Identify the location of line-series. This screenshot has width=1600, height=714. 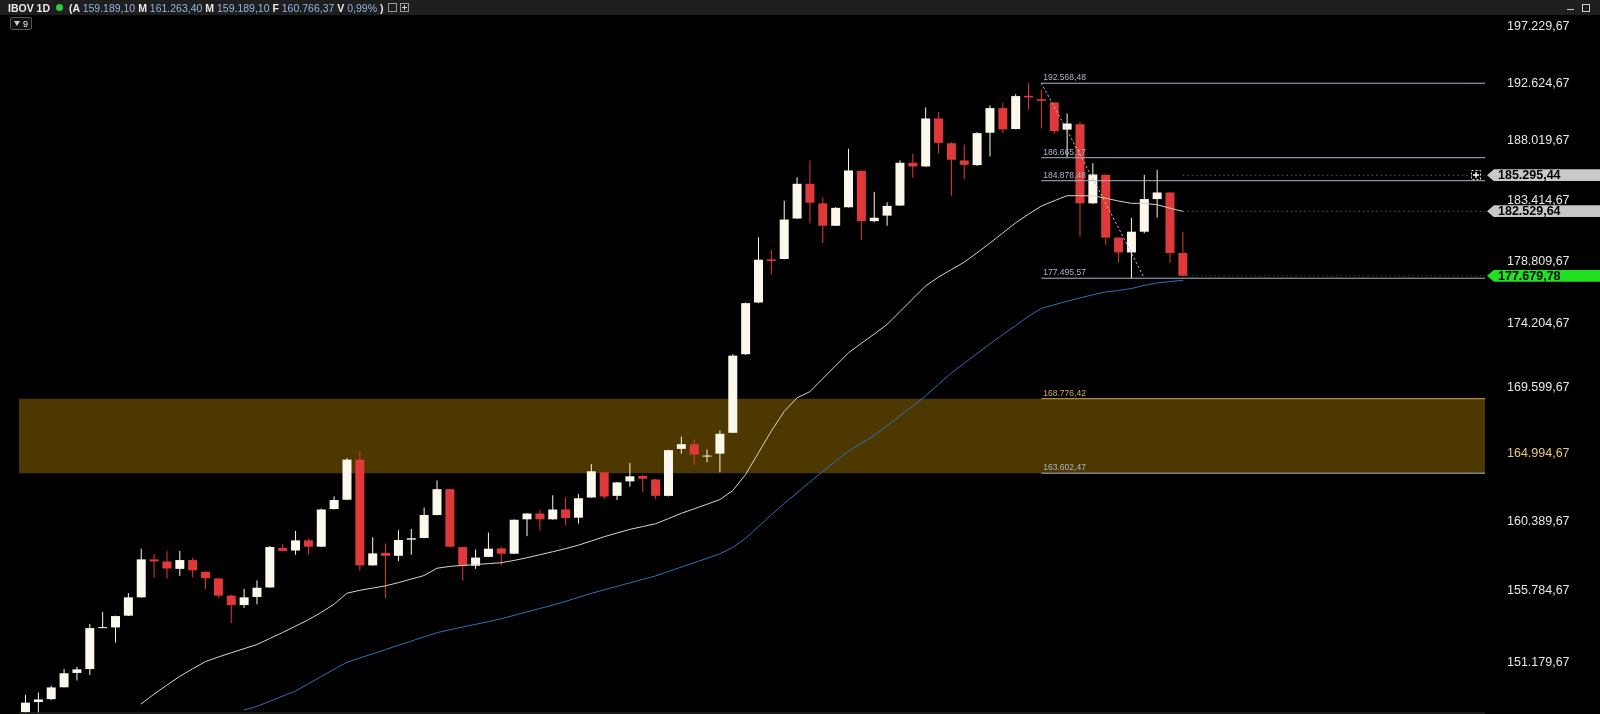
(1092, 180).